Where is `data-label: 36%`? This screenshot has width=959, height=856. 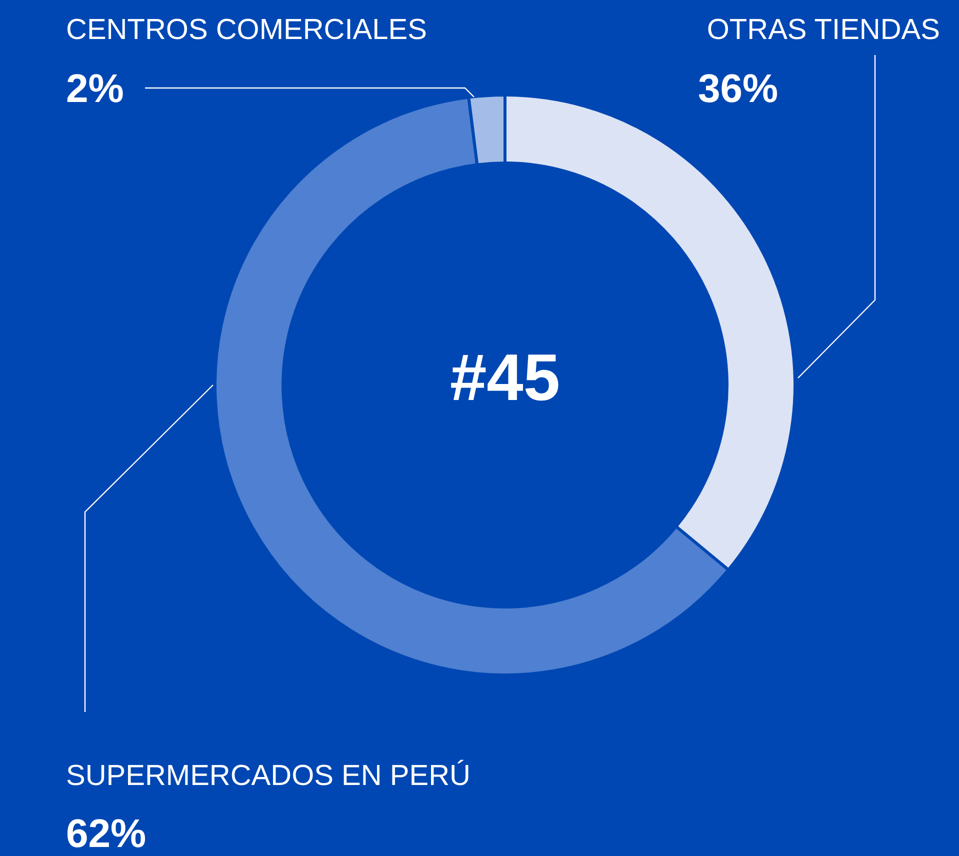
data-label: 36% is located at coordinates (738, 89).